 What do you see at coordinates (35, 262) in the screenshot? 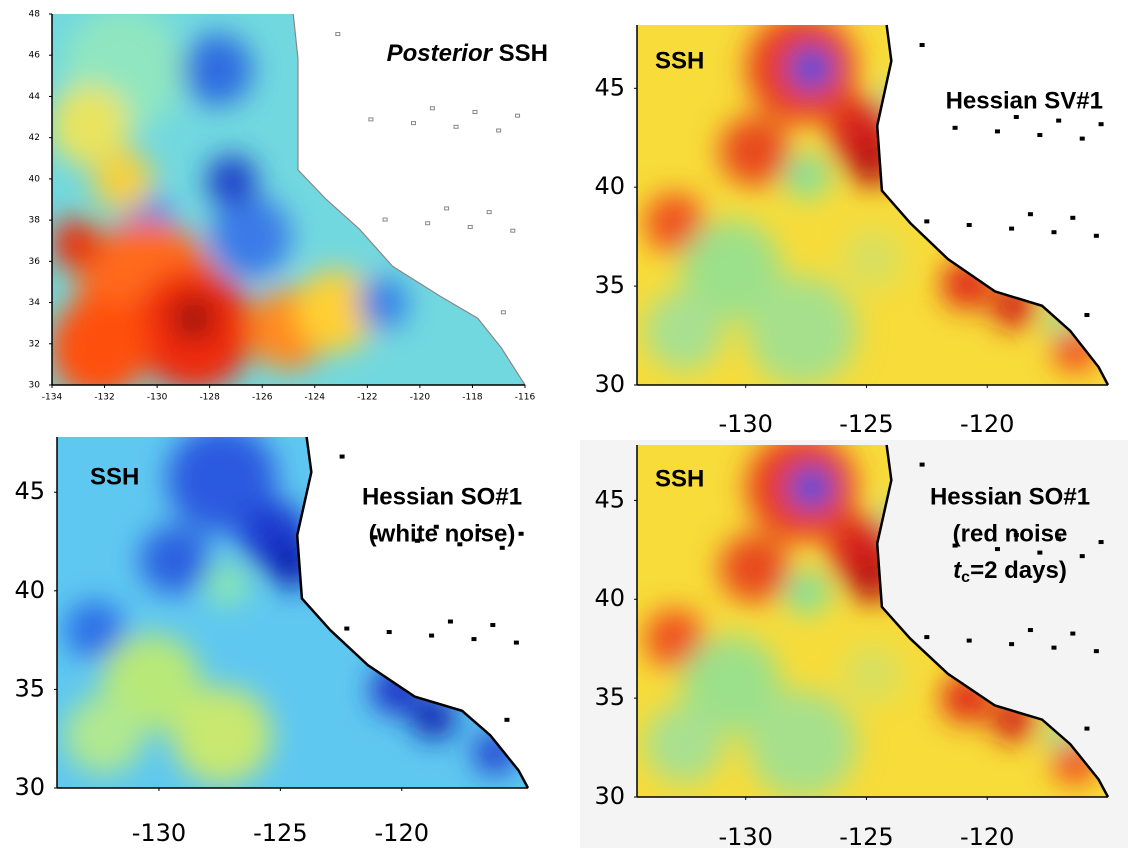
I see `y-tick-label: 36` at bounding box center [35, 262].